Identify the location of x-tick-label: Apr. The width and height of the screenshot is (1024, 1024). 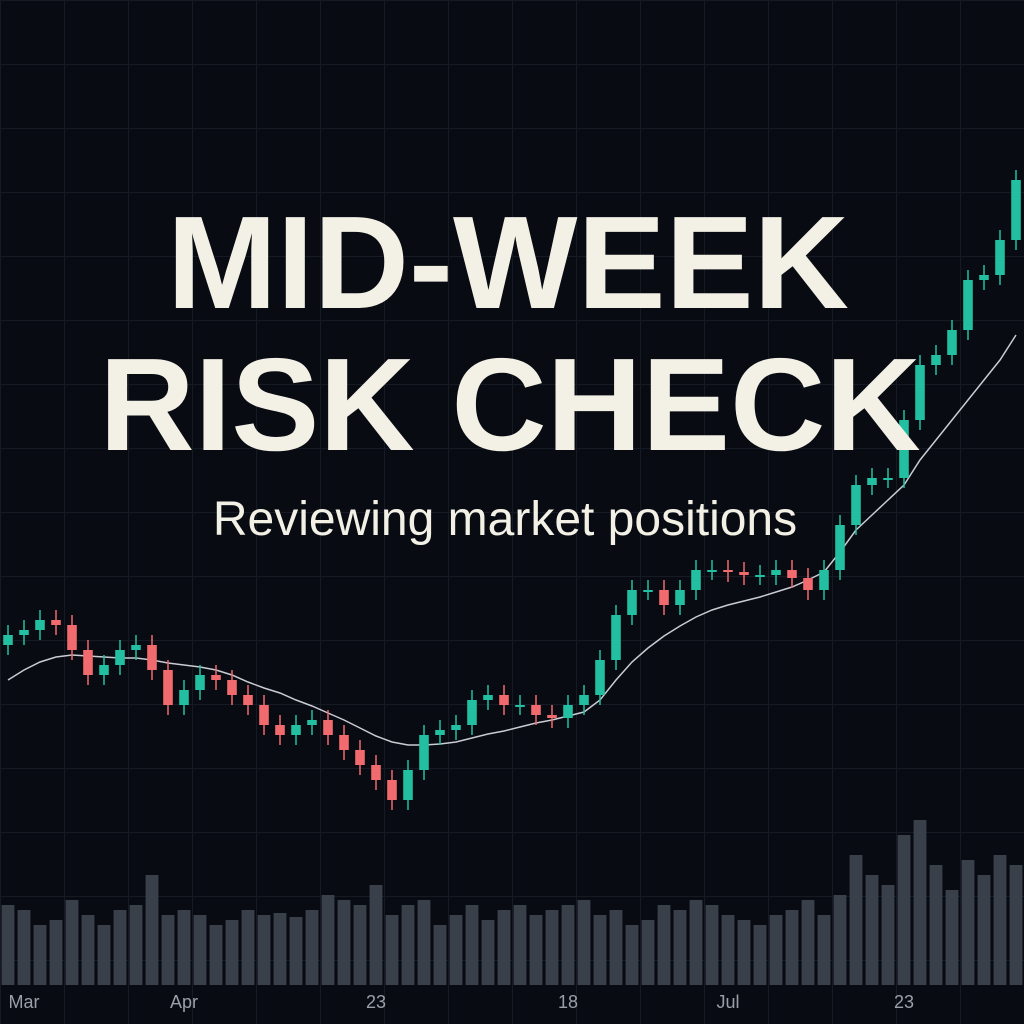
(184, 1002).